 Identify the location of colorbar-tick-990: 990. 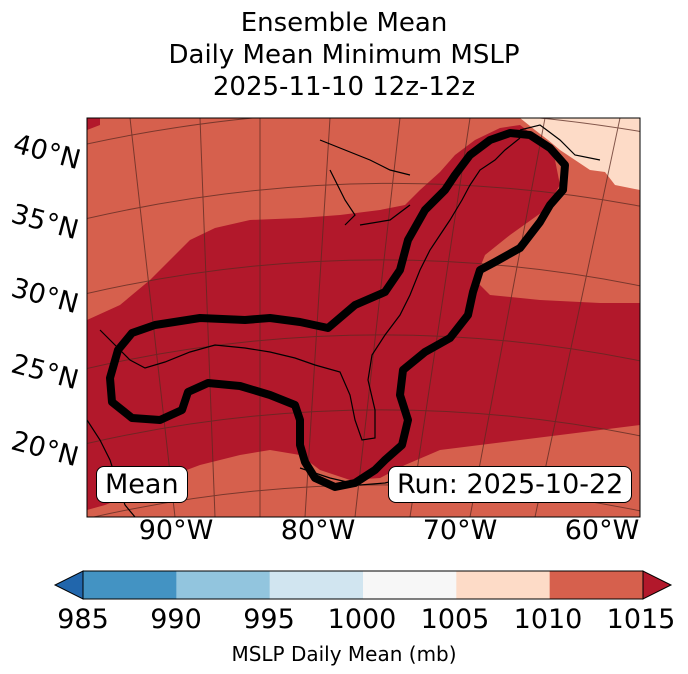
(176, 619).